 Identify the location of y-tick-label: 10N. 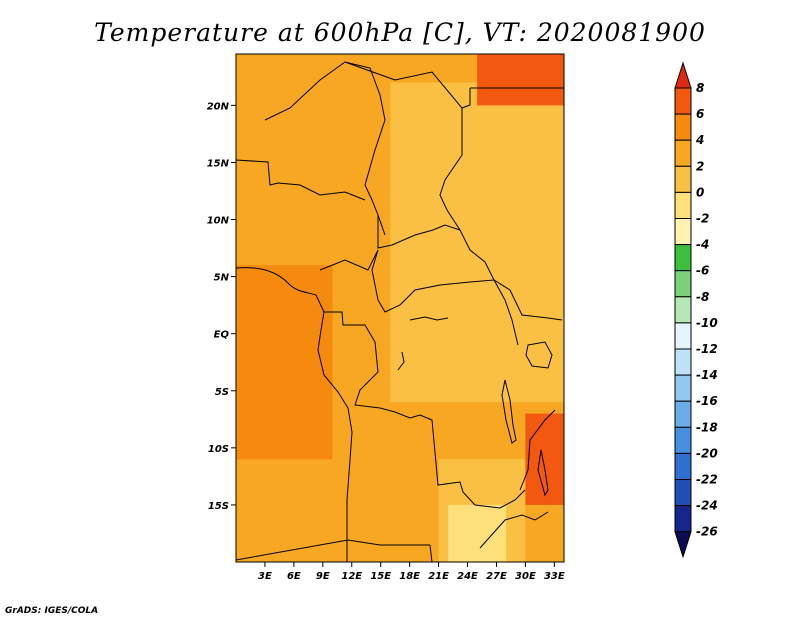
(218, 221).